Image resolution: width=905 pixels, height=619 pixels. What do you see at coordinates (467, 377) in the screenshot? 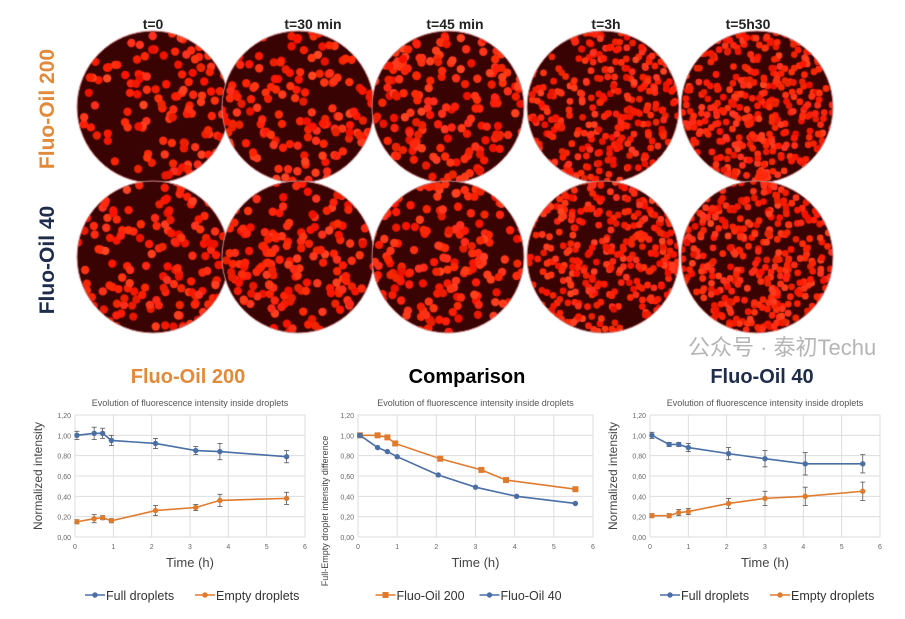
I see `chart-heading-comparison: Comparison` at bounding box center [467, 377].